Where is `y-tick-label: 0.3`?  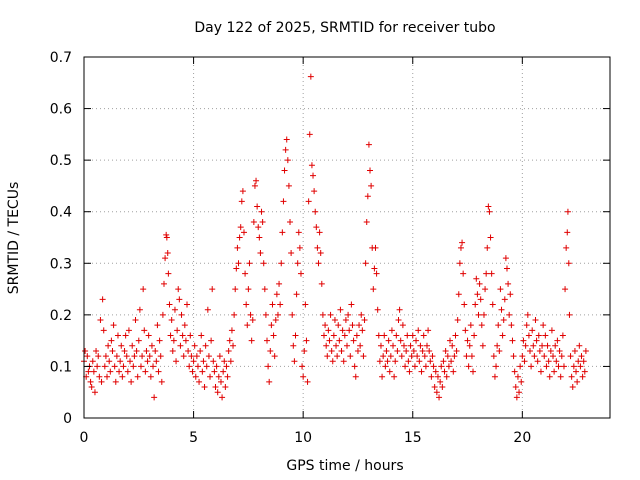 y-tick-label: 0.3 is located at coordinates (61, 264).